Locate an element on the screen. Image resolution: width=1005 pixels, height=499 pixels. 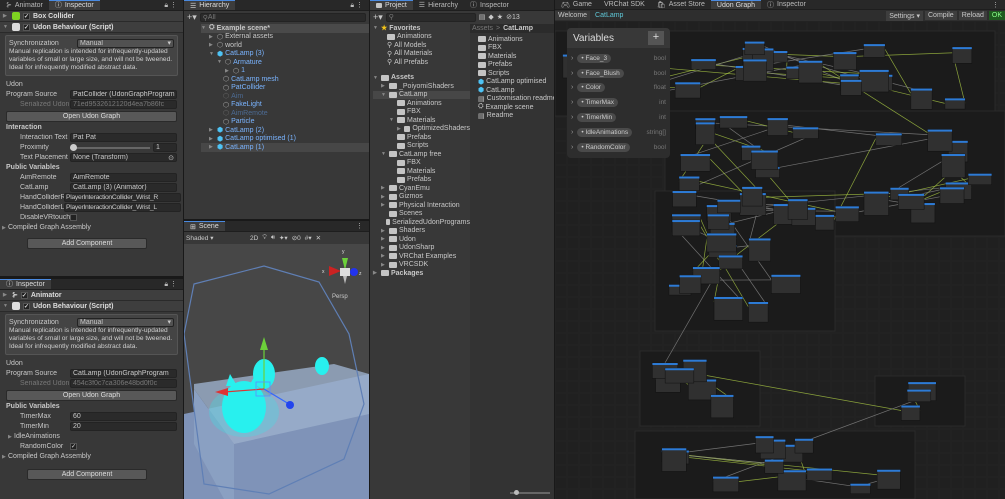
hierarchy-item: ⬡ PatCollider is located at coordinates (244, 88).